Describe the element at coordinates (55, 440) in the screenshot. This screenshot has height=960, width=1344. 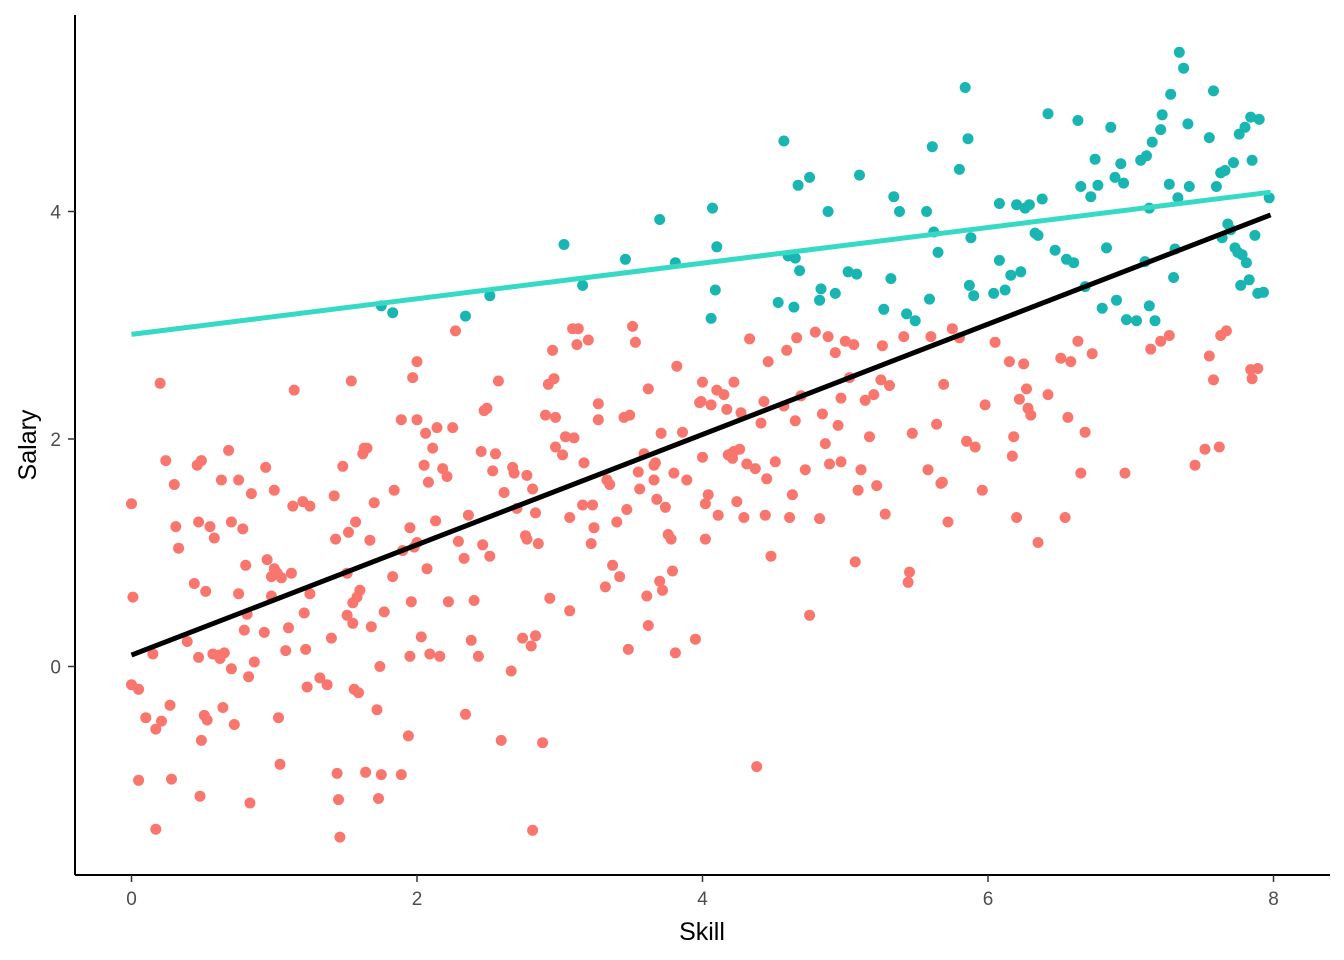
I see `y-tick-label: 2` at that location.